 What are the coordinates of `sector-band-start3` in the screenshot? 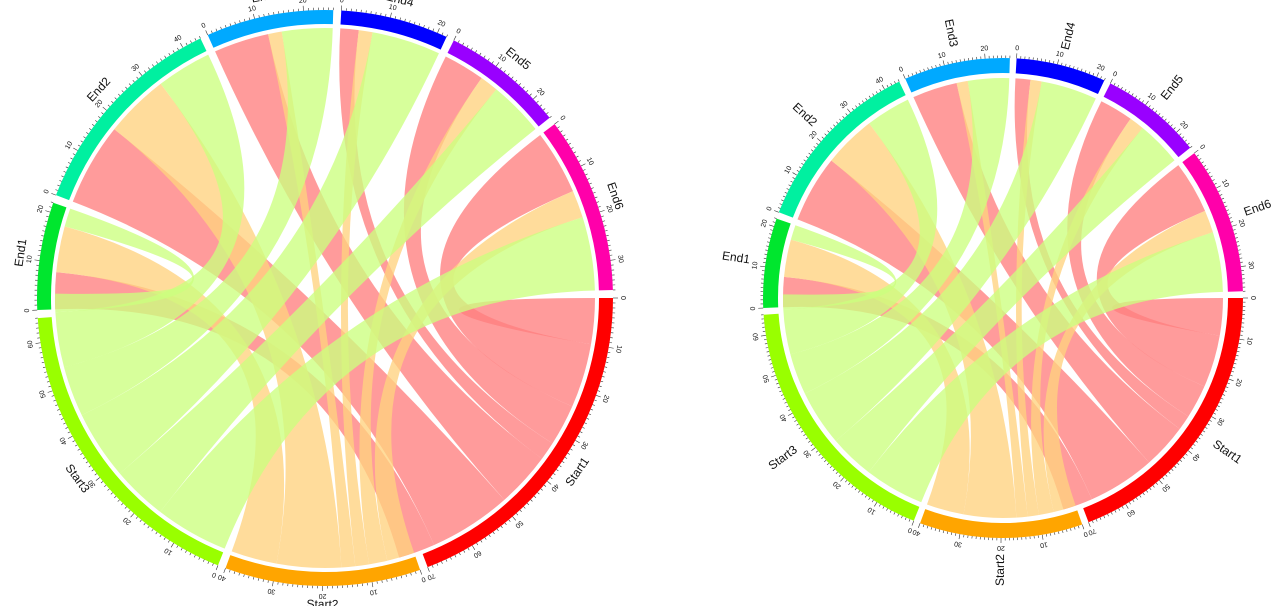 It's located at (841, 417).